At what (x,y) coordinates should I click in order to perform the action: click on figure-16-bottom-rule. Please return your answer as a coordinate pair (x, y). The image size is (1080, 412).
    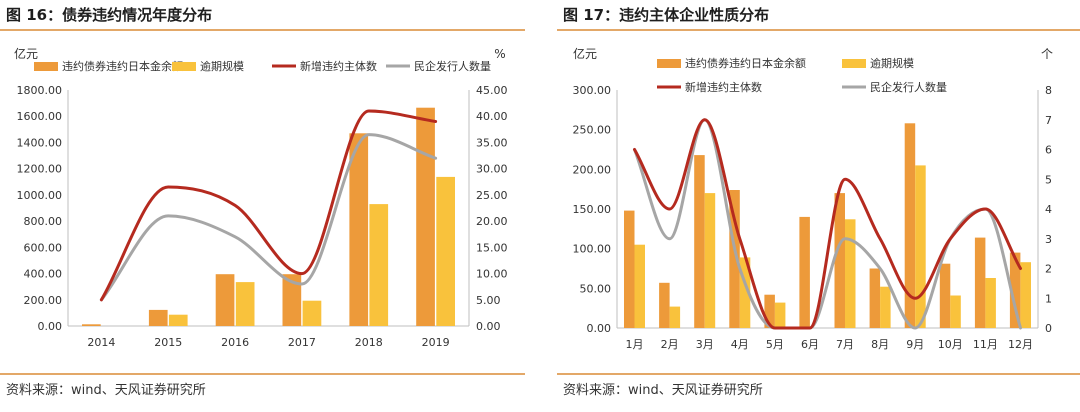
    Looking at the image, I should click on (262, 374).